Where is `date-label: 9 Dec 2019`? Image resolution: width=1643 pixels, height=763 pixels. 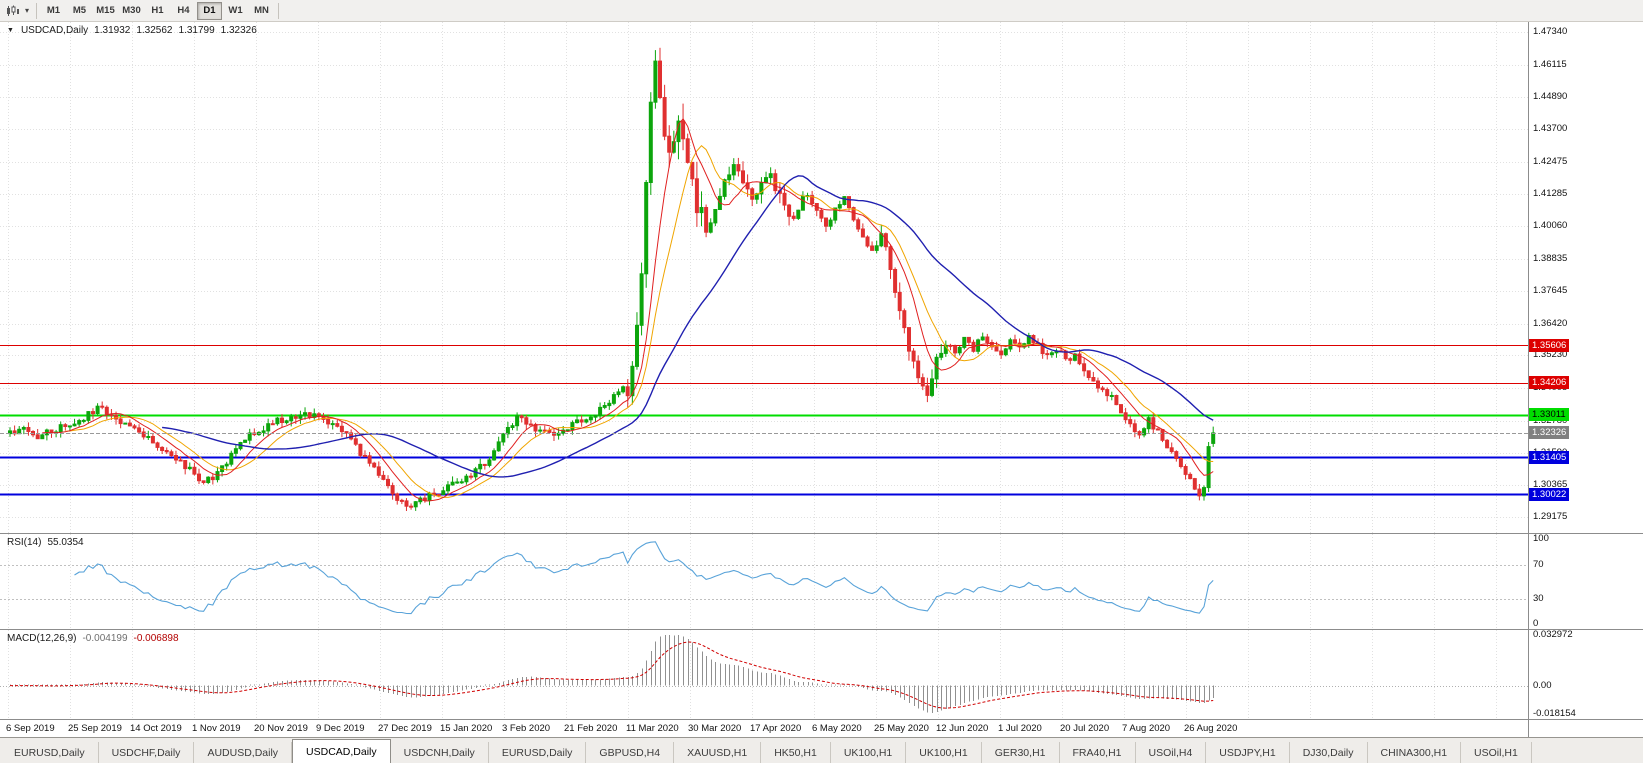 date-label: 9 Dec 2019 is located at coordinates (340, 728).